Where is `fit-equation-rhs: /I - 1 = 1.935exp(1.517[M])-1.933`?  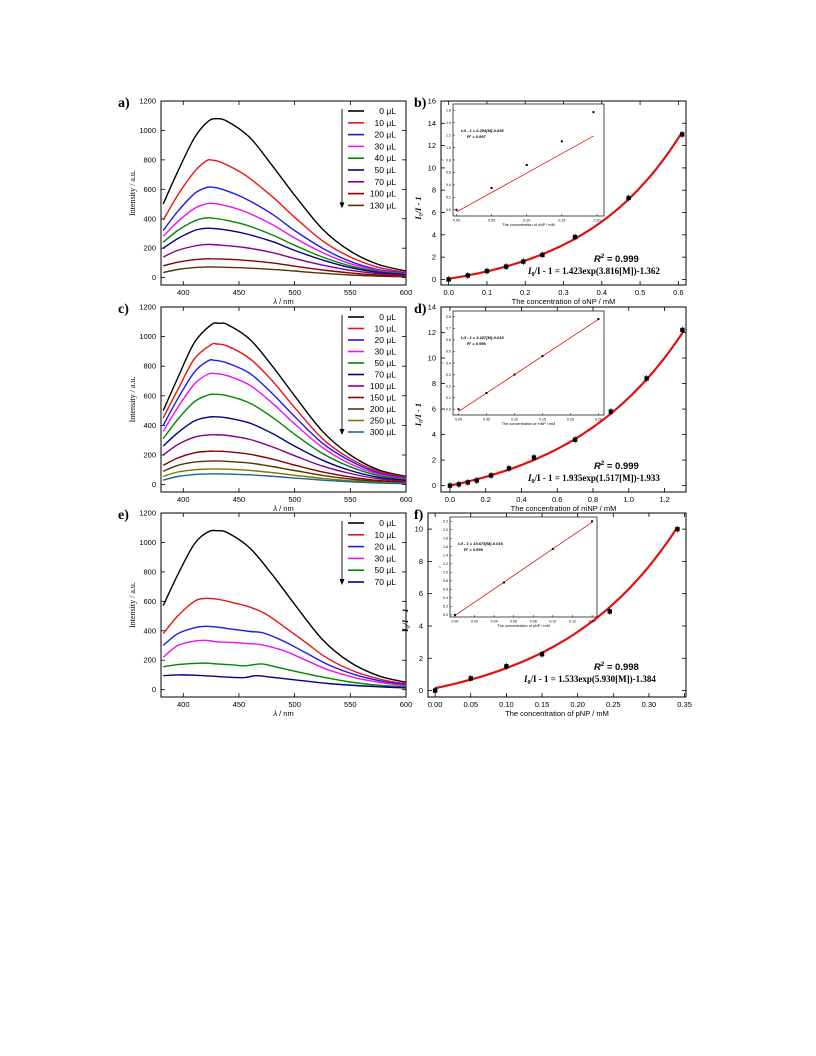
fit-equation-rhs: /I - 1 = 1.935exp(1.517[M])-1.933 is located at coordinates (597, 478).